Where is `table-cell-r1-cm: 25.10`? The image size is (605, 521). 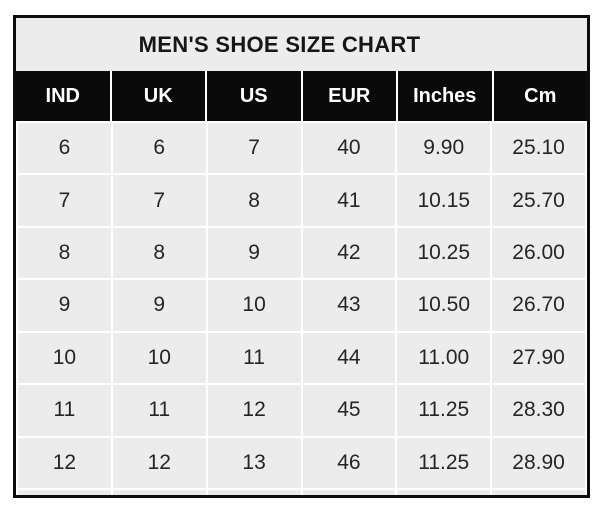 table-cell-r1-cm: 25.10 is located at coordinates (538, 148).